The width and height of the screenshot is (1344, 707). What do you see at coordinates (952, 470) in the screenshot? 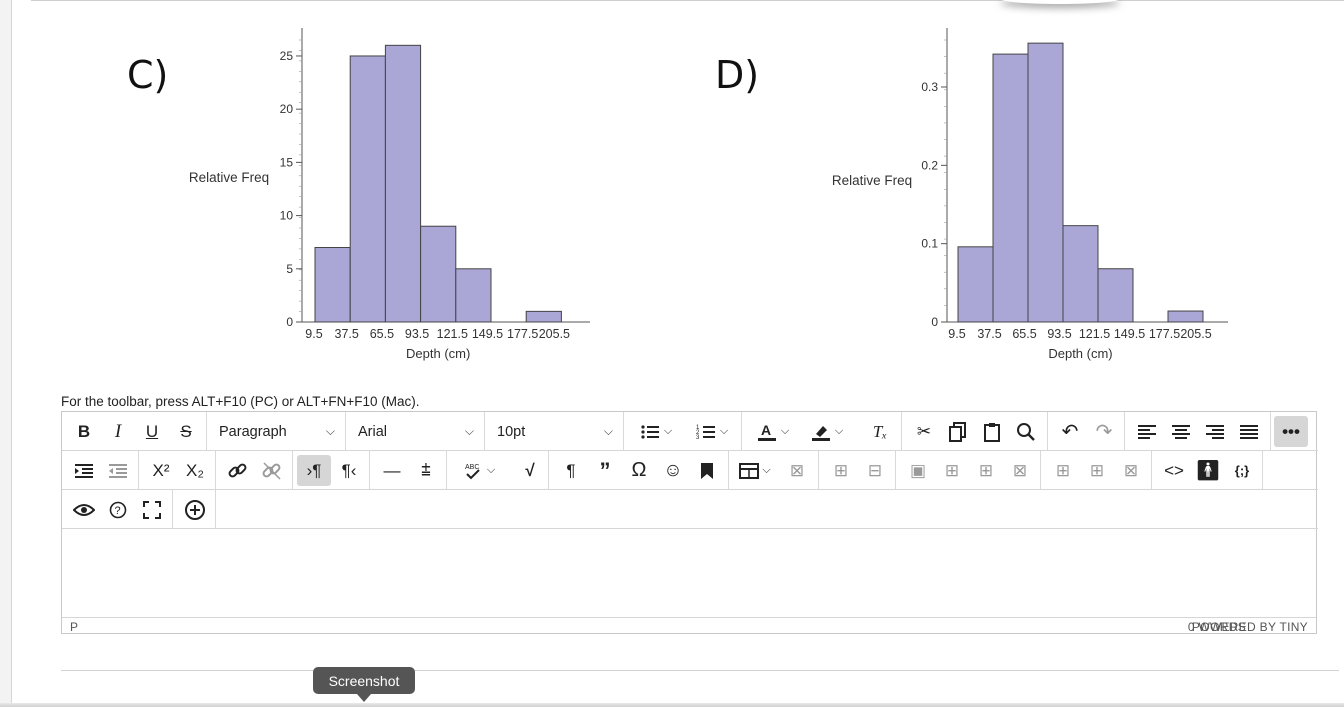
I see `insert-row-before-button: ⊞` at bounding box center [952, 470].